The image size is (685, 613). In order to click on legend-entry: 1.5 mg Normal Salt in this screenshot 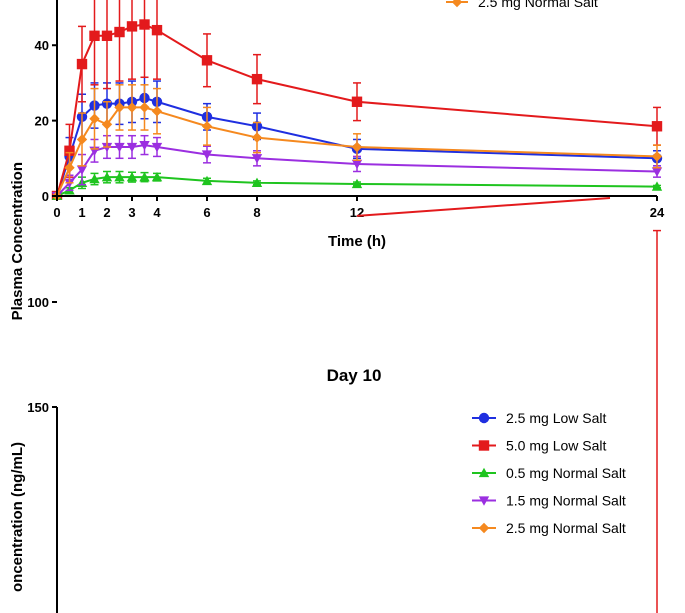, I will do `click(549, 501)`.